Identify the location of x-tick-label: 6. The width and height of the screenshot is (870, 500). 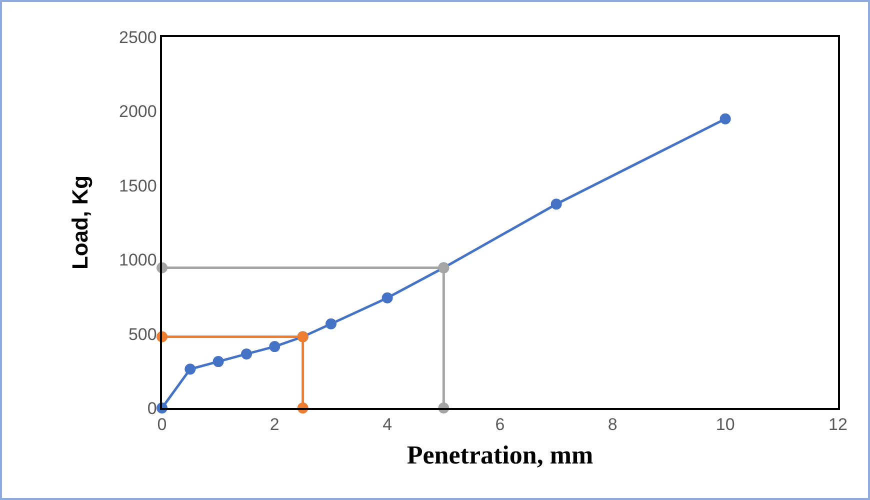
(500, 424).